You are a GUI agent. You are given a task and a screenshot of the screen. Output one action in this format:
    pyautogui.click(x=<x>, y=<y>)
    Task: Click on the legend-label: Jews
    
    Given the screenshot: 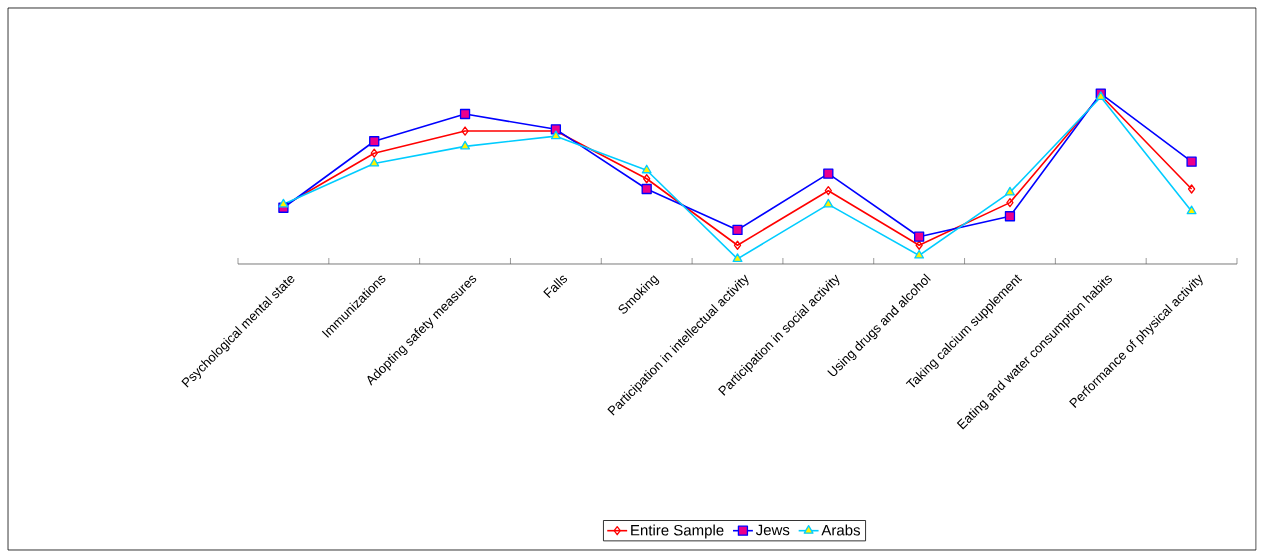 What is the action you would take?
    pyautogui.click(x=772, y=530)
    